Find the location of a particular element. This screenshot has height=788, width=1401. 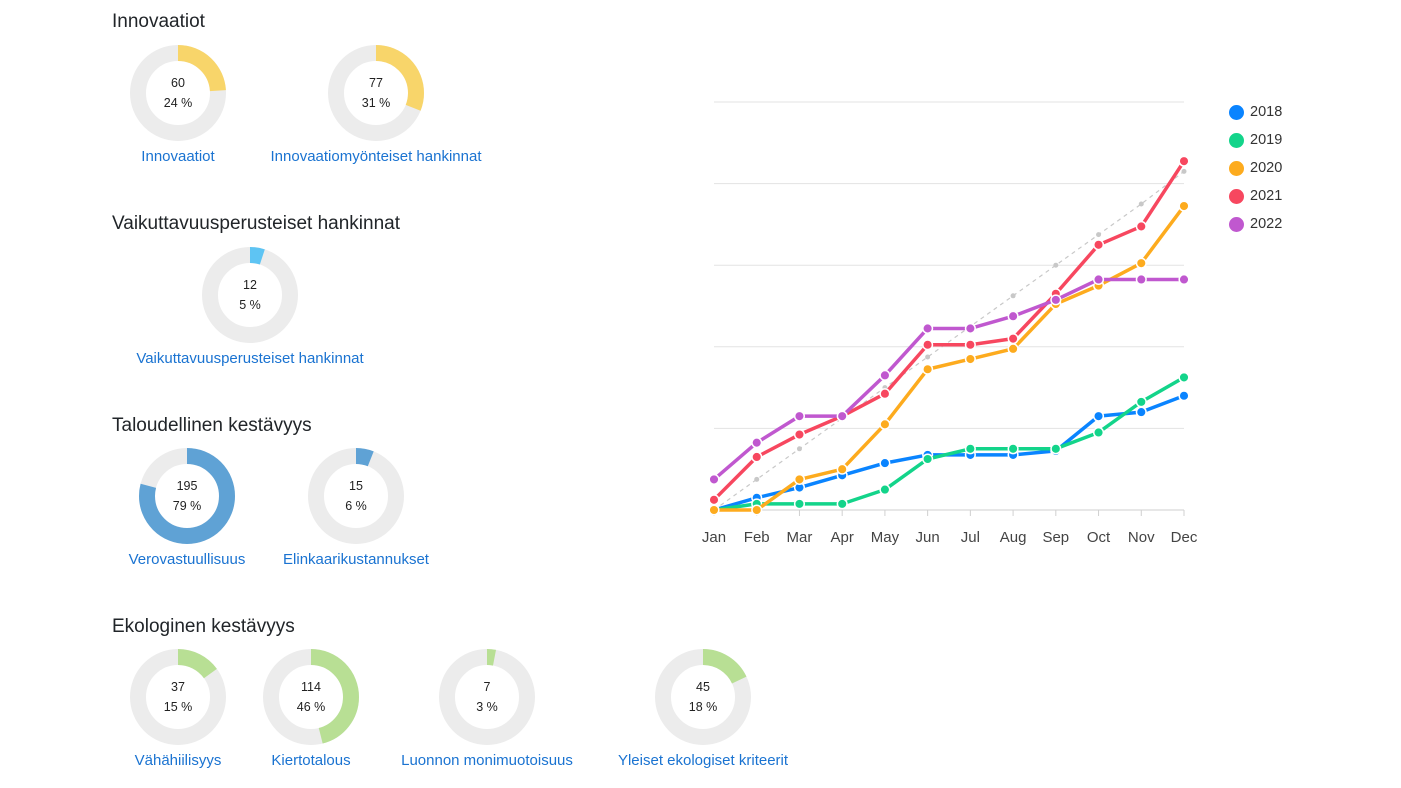

section-title-innovaatiot: Innovaatiot is located at coordinates (158, 21).